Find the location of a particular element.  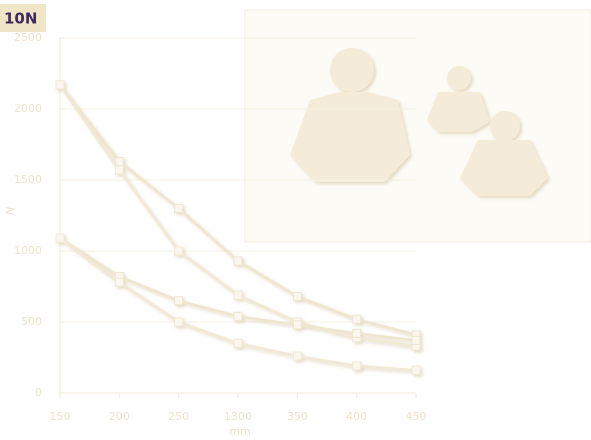

series-line is located at coordinates (238, 289).